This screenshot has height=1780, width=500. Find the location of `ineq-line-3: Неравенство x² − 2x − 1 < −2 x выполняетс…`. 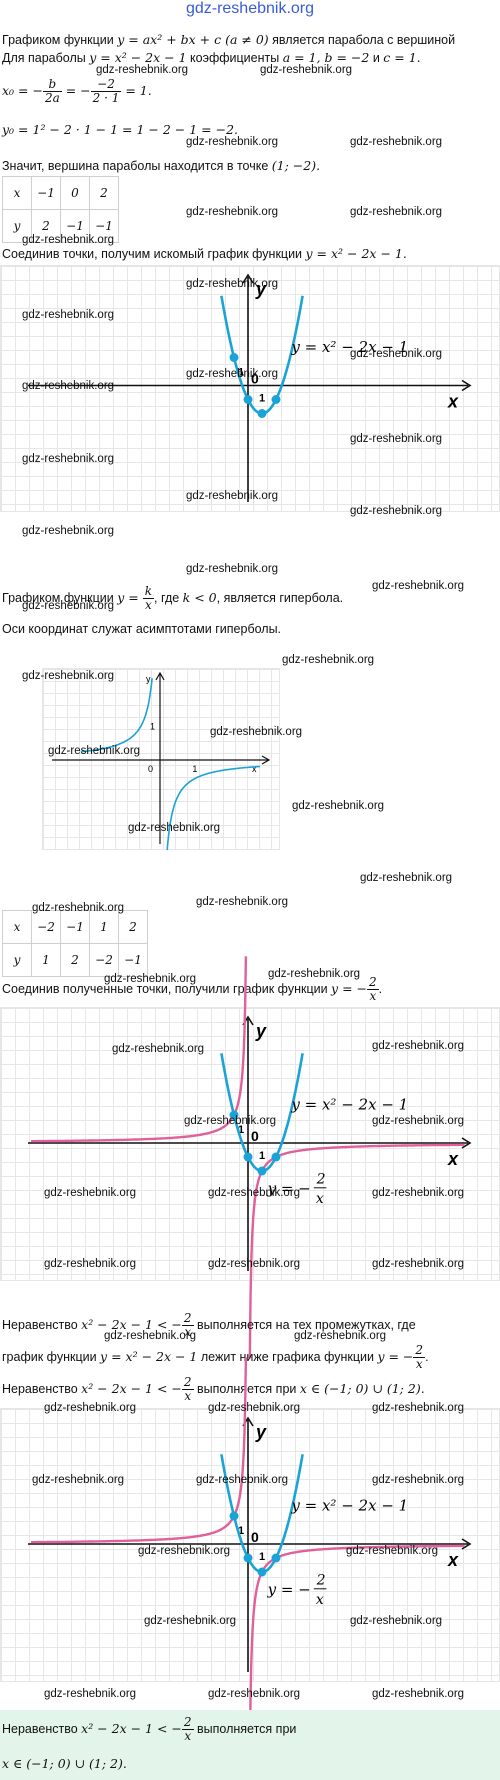

ineq-line-3: Неравенство x² − 2x − 1 < −2 x выполняетс… is located at coordinates (213, 1389).